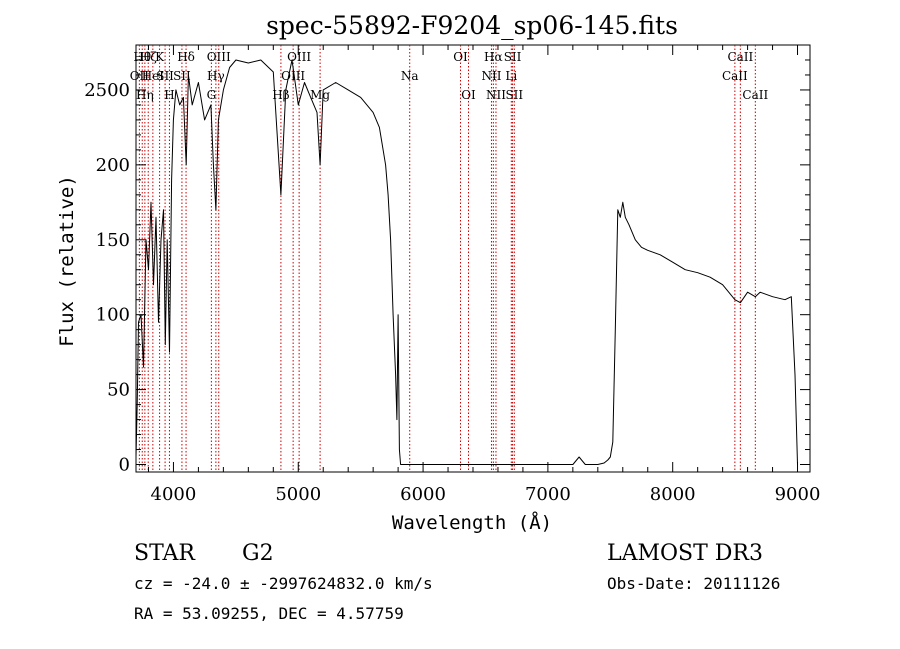  Describe the element at coordinates (165, 553) in the screenshot. I see `object-class: STAR` at that location.